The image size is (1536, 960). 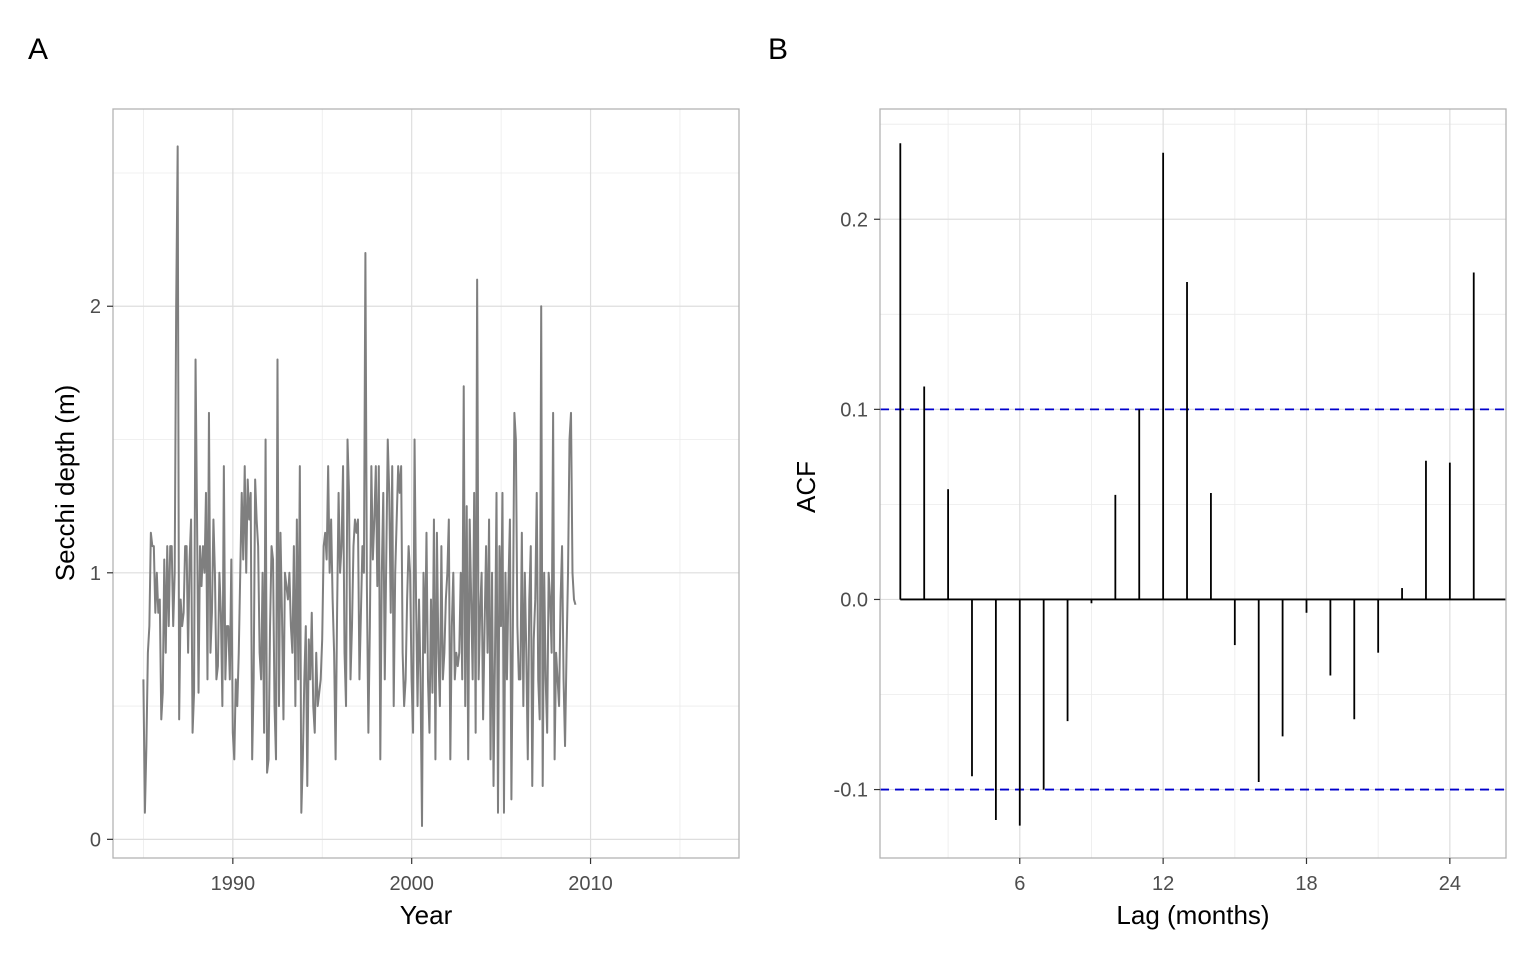 What do you see at coordinates (38, 49) in the screenshot?
I see `panel-tag-a: A` at bounding box center [38, 49].